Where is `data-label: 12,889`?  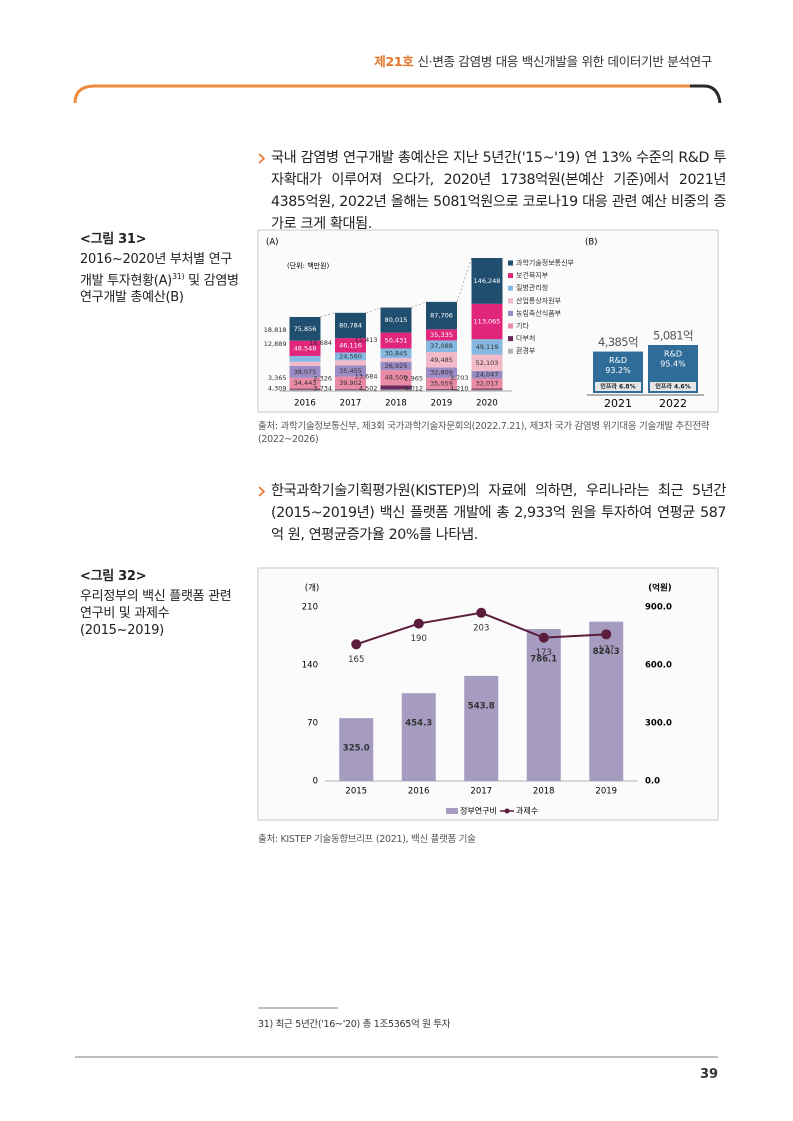
data-label: 12,889 is located at coordinates (275, 344).